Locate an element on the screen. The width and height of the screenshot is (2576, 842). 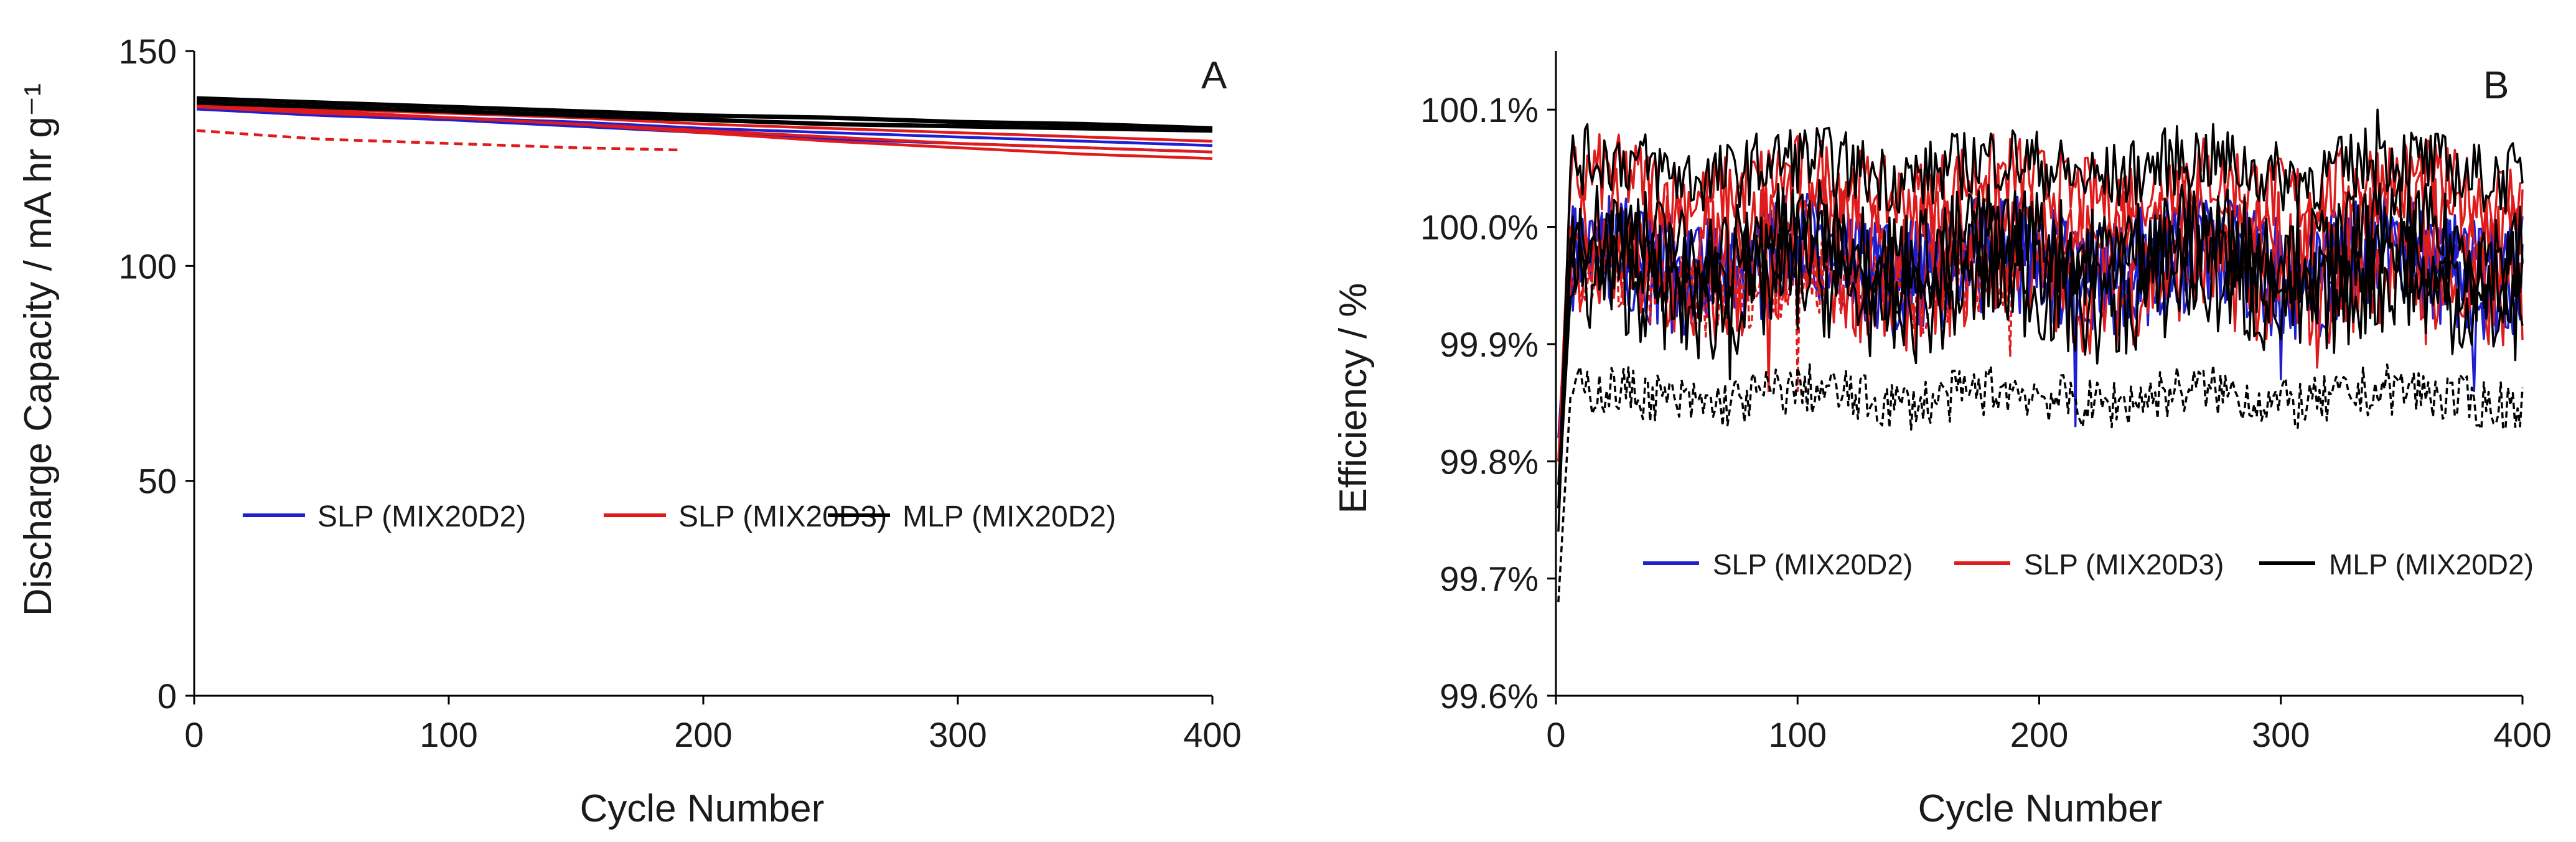
panel-b-y-tick-label: 100.0% is located at coordinates (1479, 227).